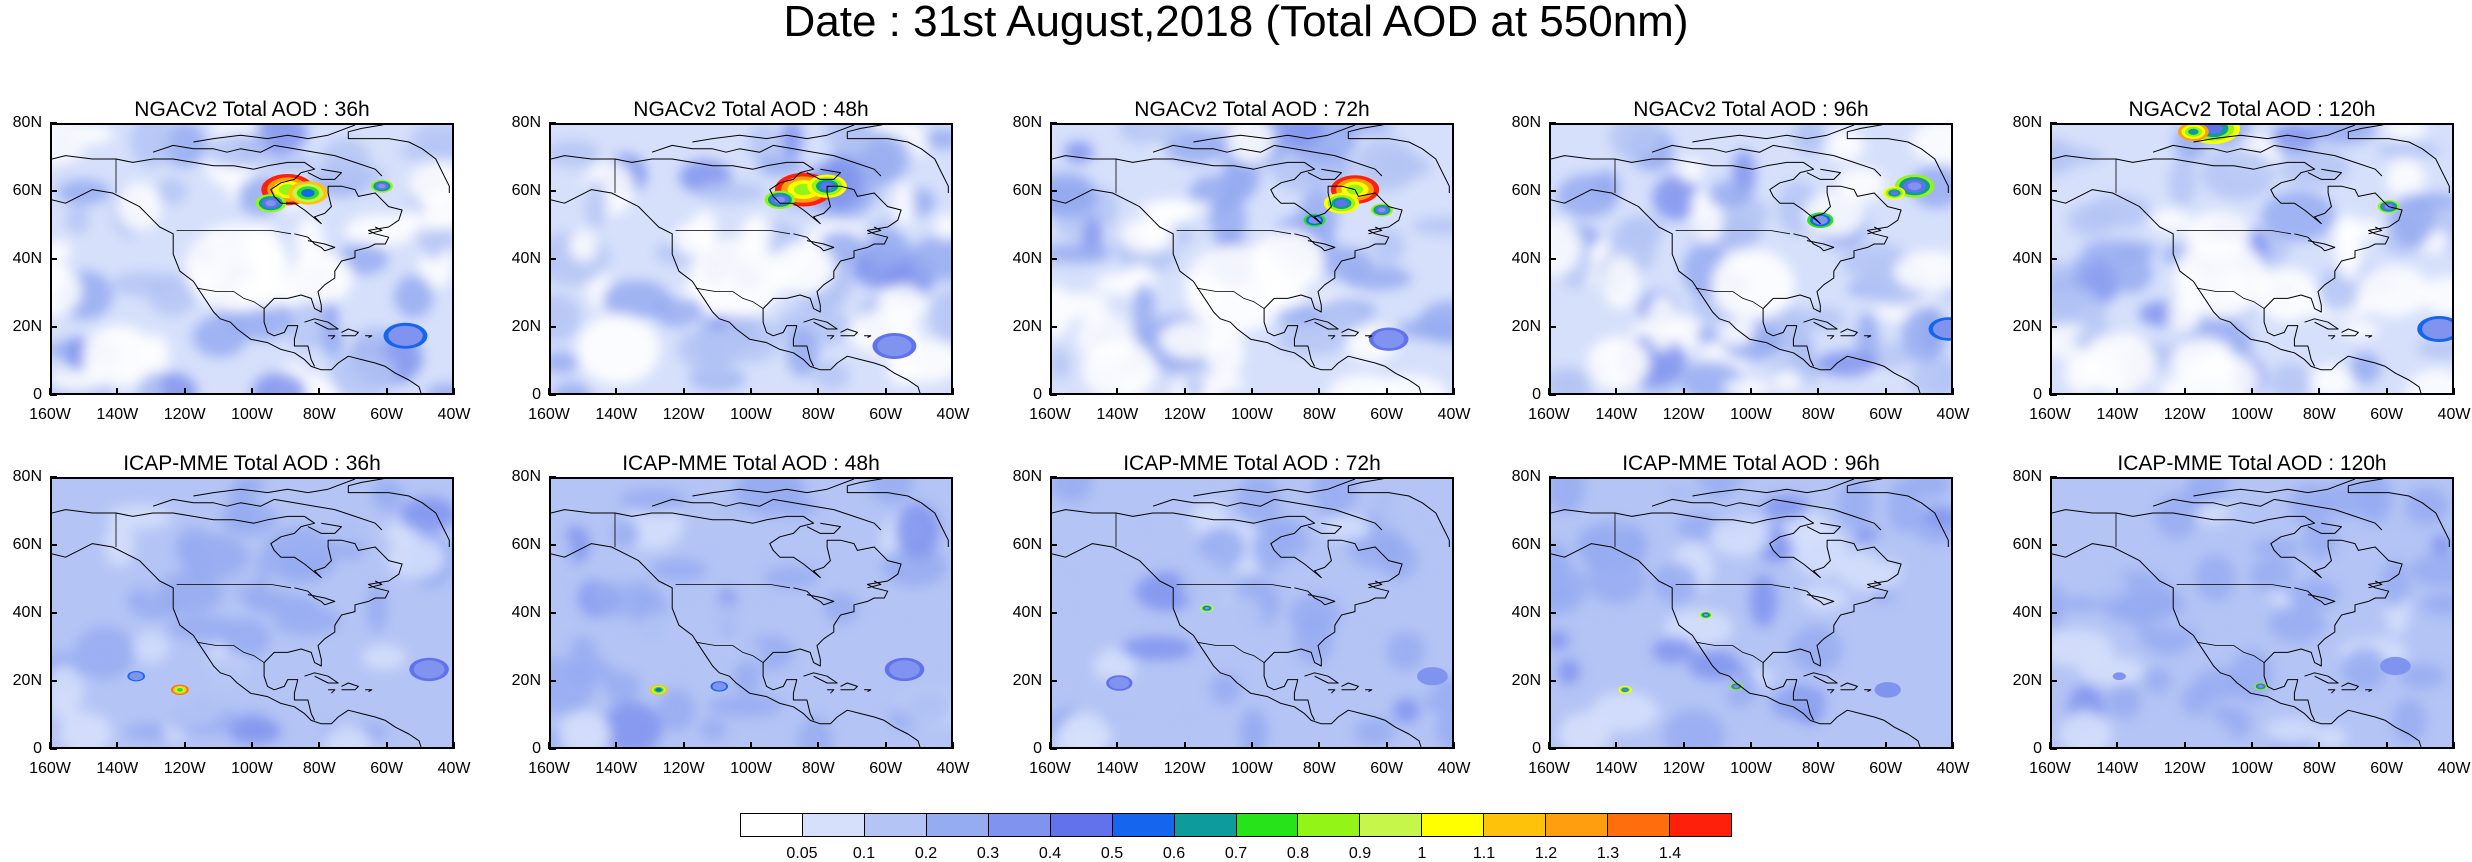 The image size is (2472, 862). I want to click on colorbar-label: 1.4, so click(1670, 853).